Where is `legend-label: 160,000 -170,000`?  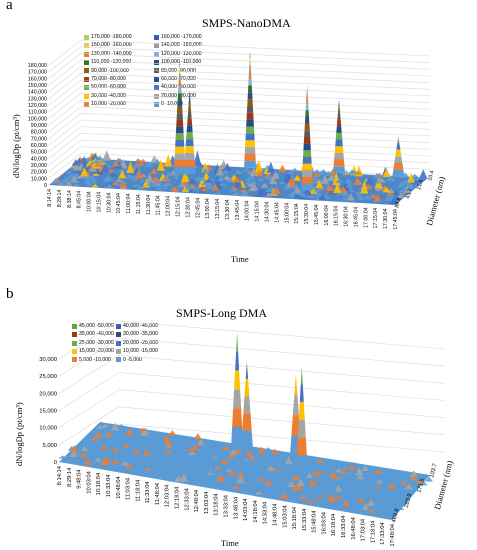
legend-label: 160,000 -170,000 is located at coordinates (181, 37).